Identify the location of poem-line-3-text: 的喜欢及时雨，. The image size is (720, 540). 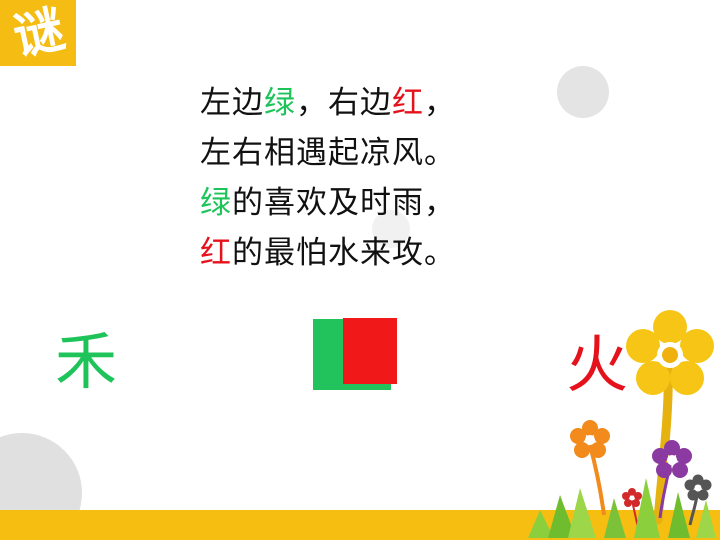
(344, 203).